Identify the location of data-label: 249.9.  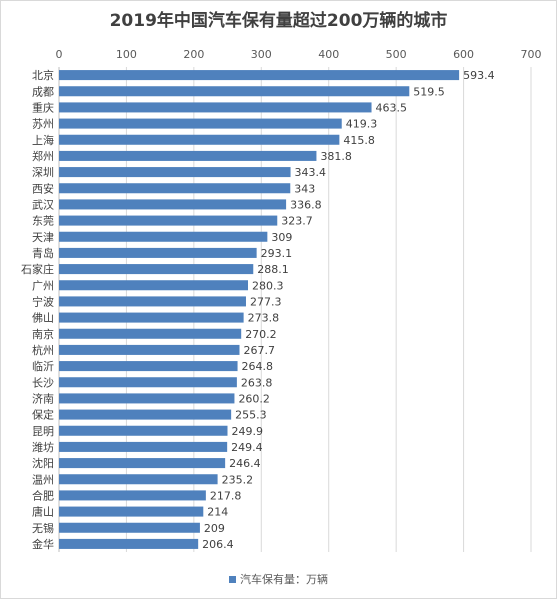
(248, 431).